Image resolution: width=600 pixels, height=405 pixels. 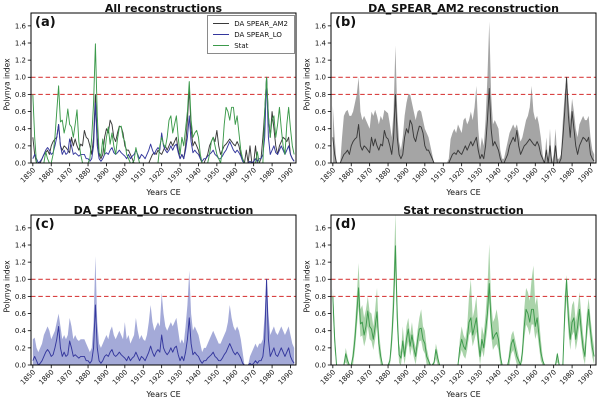 I want to click on panel-b-xlabel: Years CE, so click(x=463, y=192).